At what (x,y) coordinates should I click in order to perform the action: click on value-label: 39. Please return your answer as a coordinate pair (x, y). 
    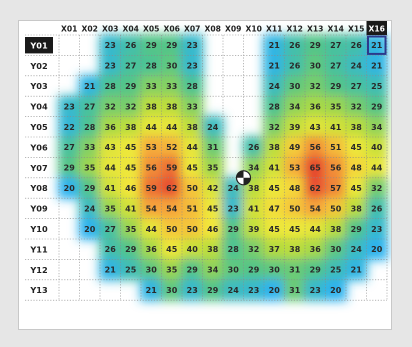
    Looking at the image, I should click on (295, 127).